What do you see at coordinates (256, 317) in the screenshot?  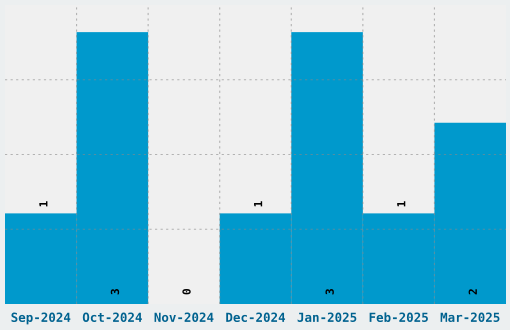 I see `x-tick-label: Dec-2024` at bounding box center [256, 317].